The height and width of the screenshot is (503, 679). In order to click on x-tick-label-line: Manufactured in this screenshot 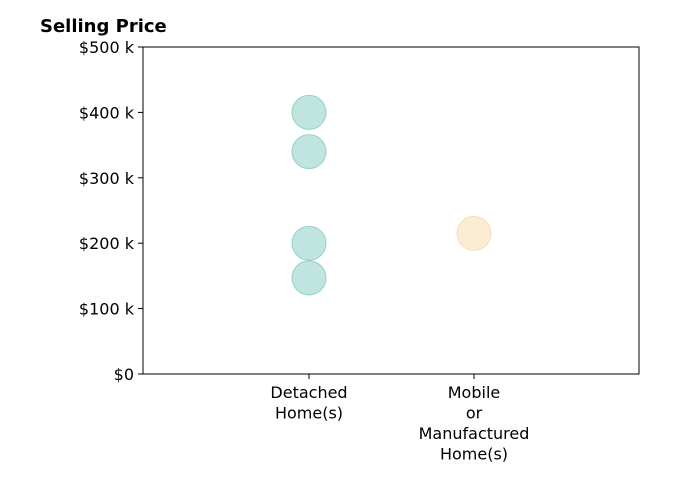, I will do `click(474, 433)`.